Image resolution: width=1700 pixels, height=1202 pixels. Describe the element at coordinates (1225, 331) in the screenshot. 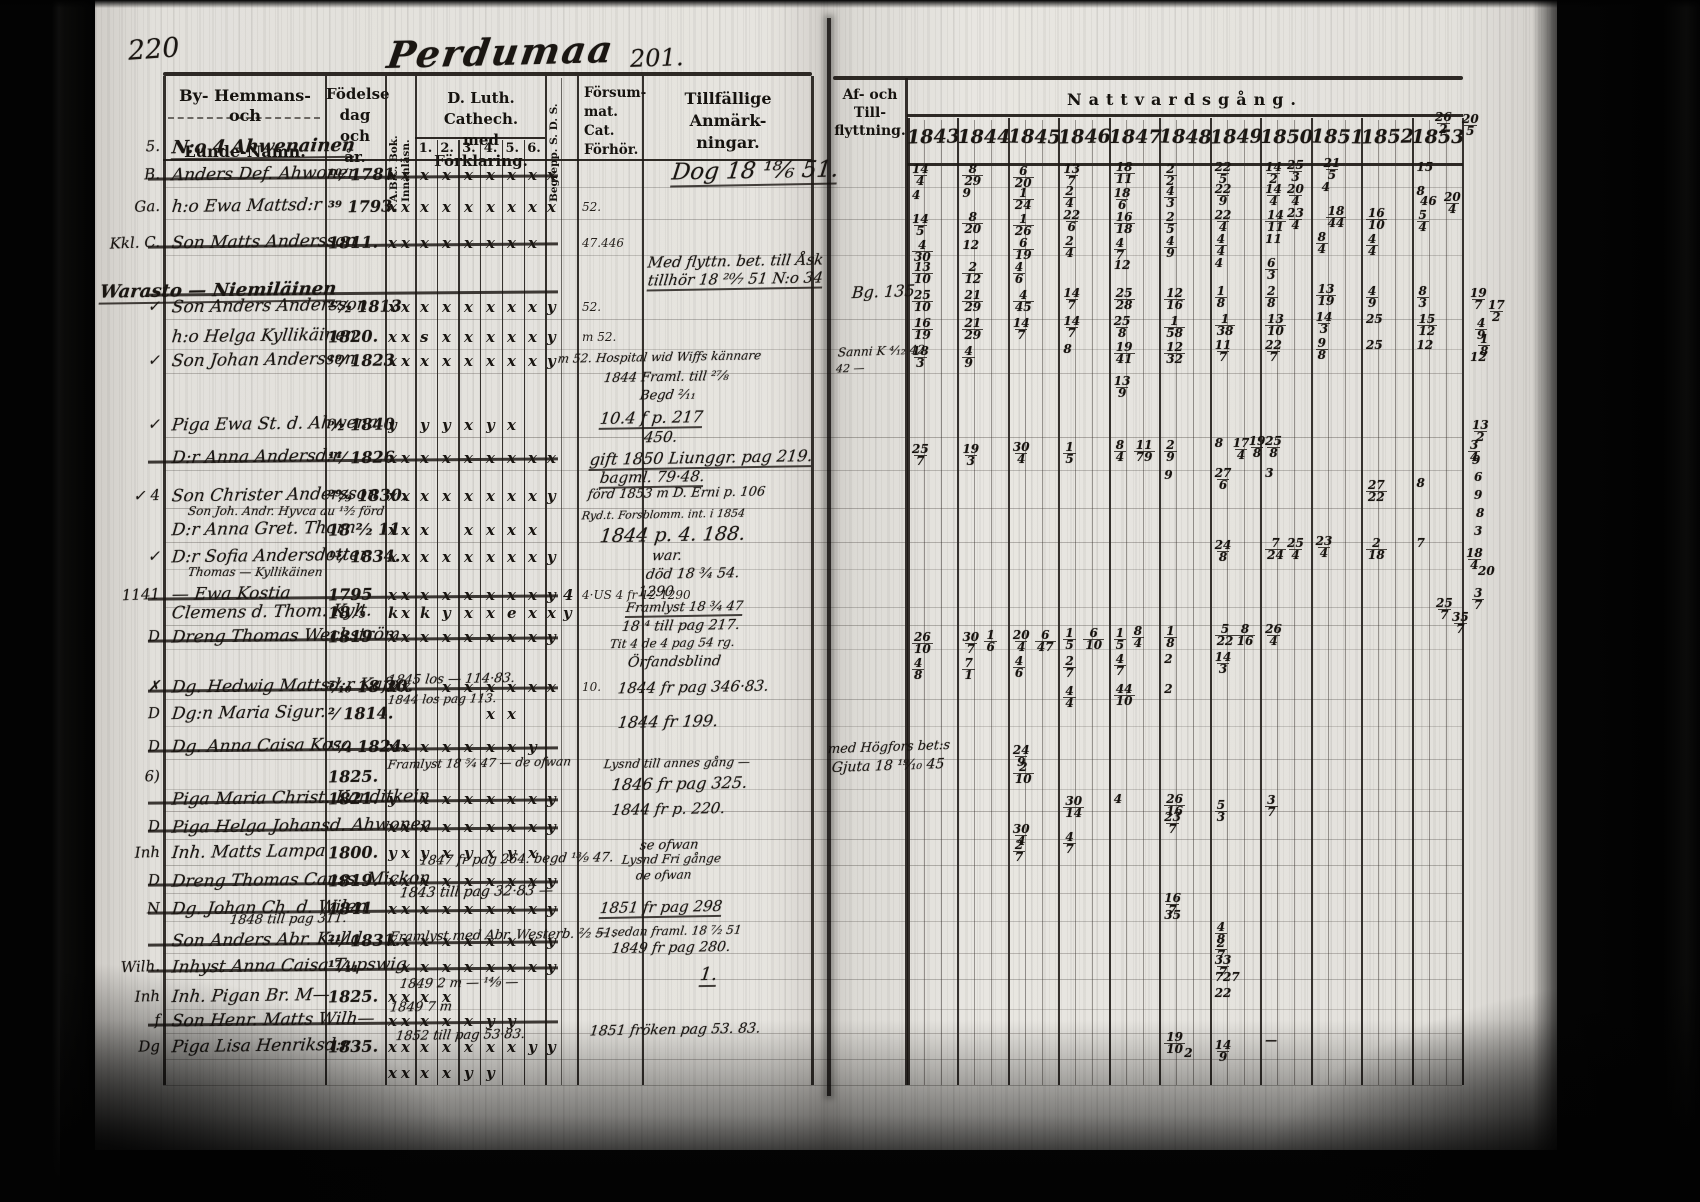

I see `frac-month: 38` at that location.